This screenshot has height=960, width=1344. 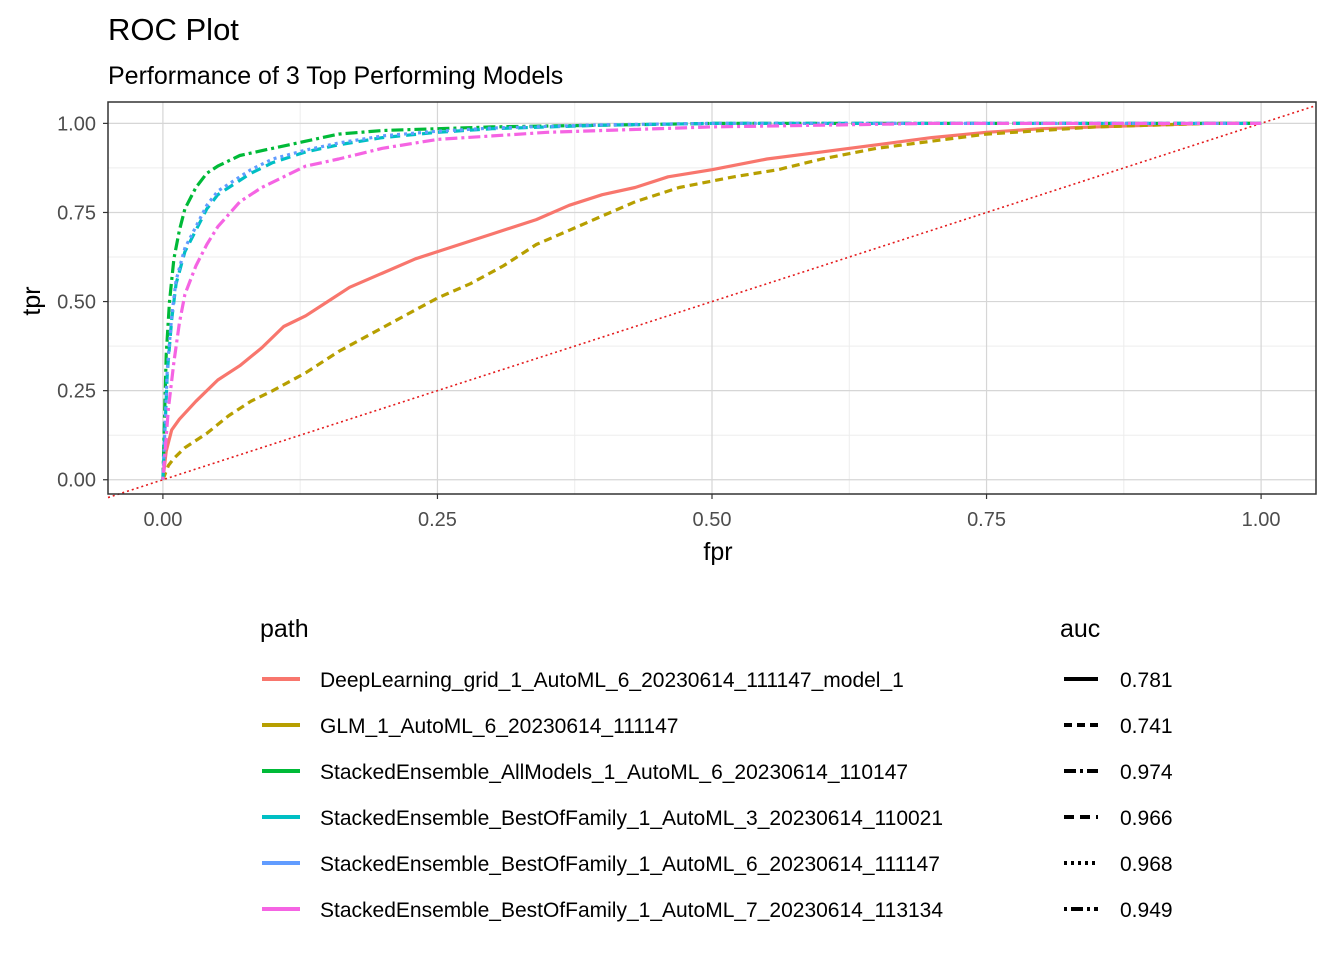 What do you see at coordinates (1146, 726) in the screenshot?
I see `legend-auc-2: 0.741` at bounding box center [1146, 726].